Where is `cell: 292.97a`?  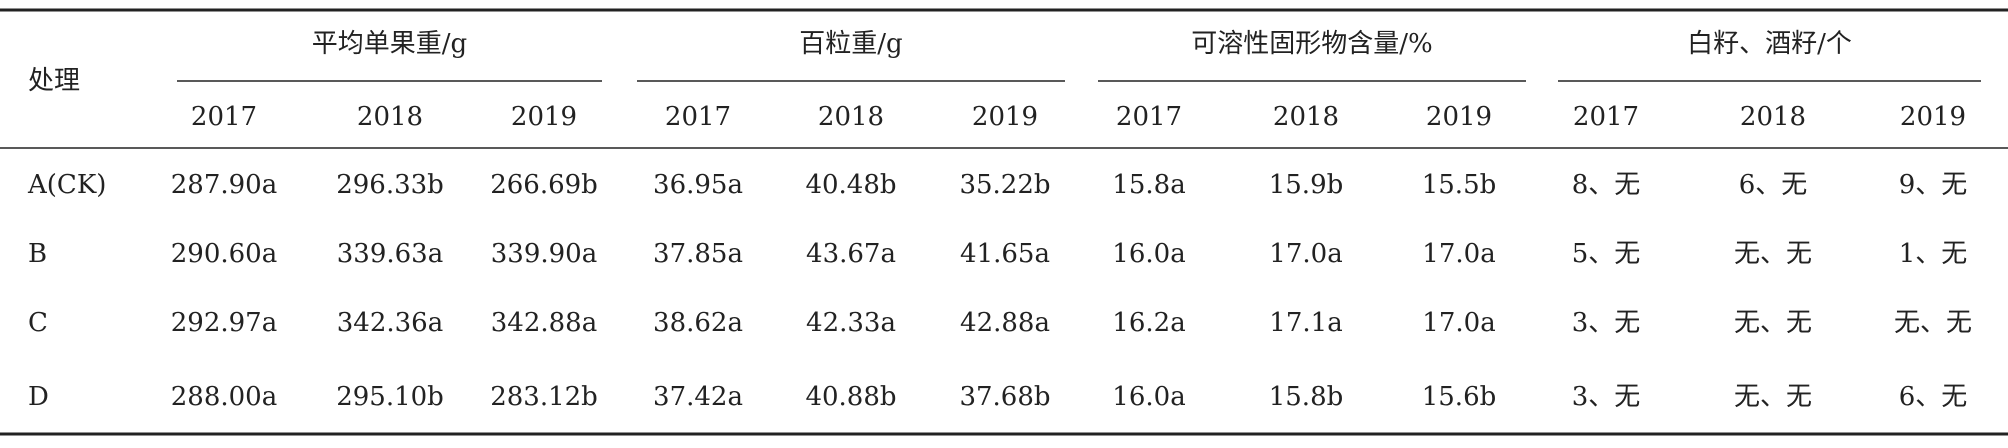 cell: 292.97a is located at coordinates (224, 323).